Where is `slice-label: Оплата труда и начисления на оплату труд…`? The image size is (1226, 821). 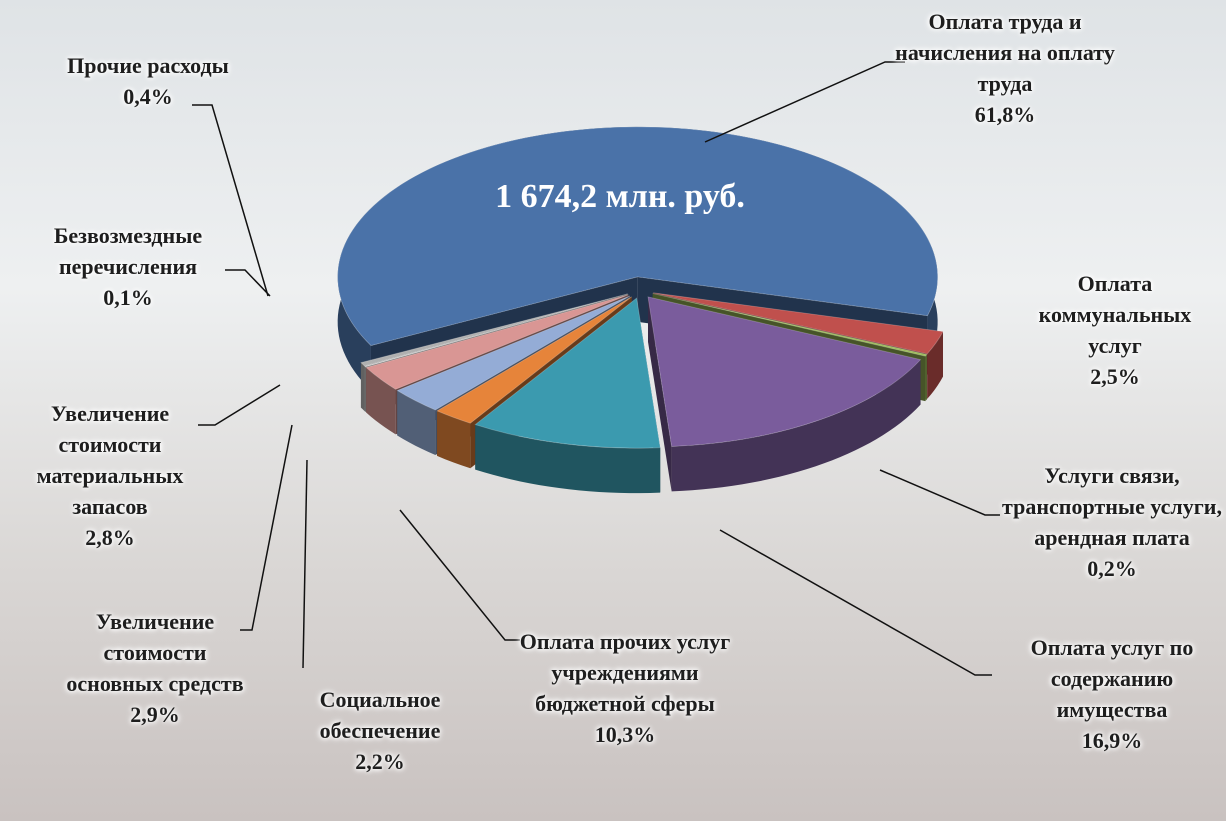 slice-label: Оплата труда и начисления на оплату труд… is located at coordinates (1005, 68).